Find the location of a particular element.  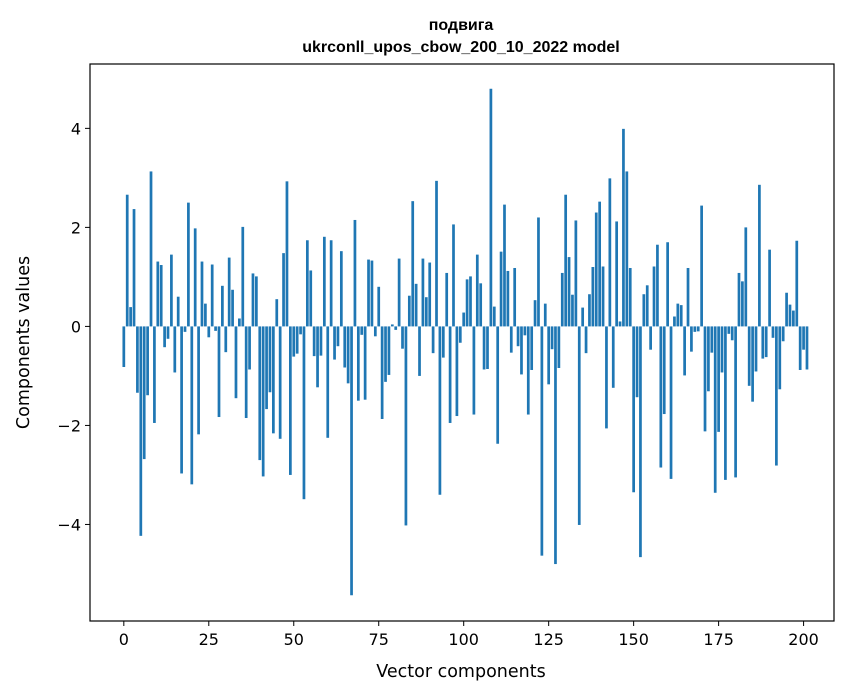

x-tick-label: 0 is located at coordinates (124, 639).